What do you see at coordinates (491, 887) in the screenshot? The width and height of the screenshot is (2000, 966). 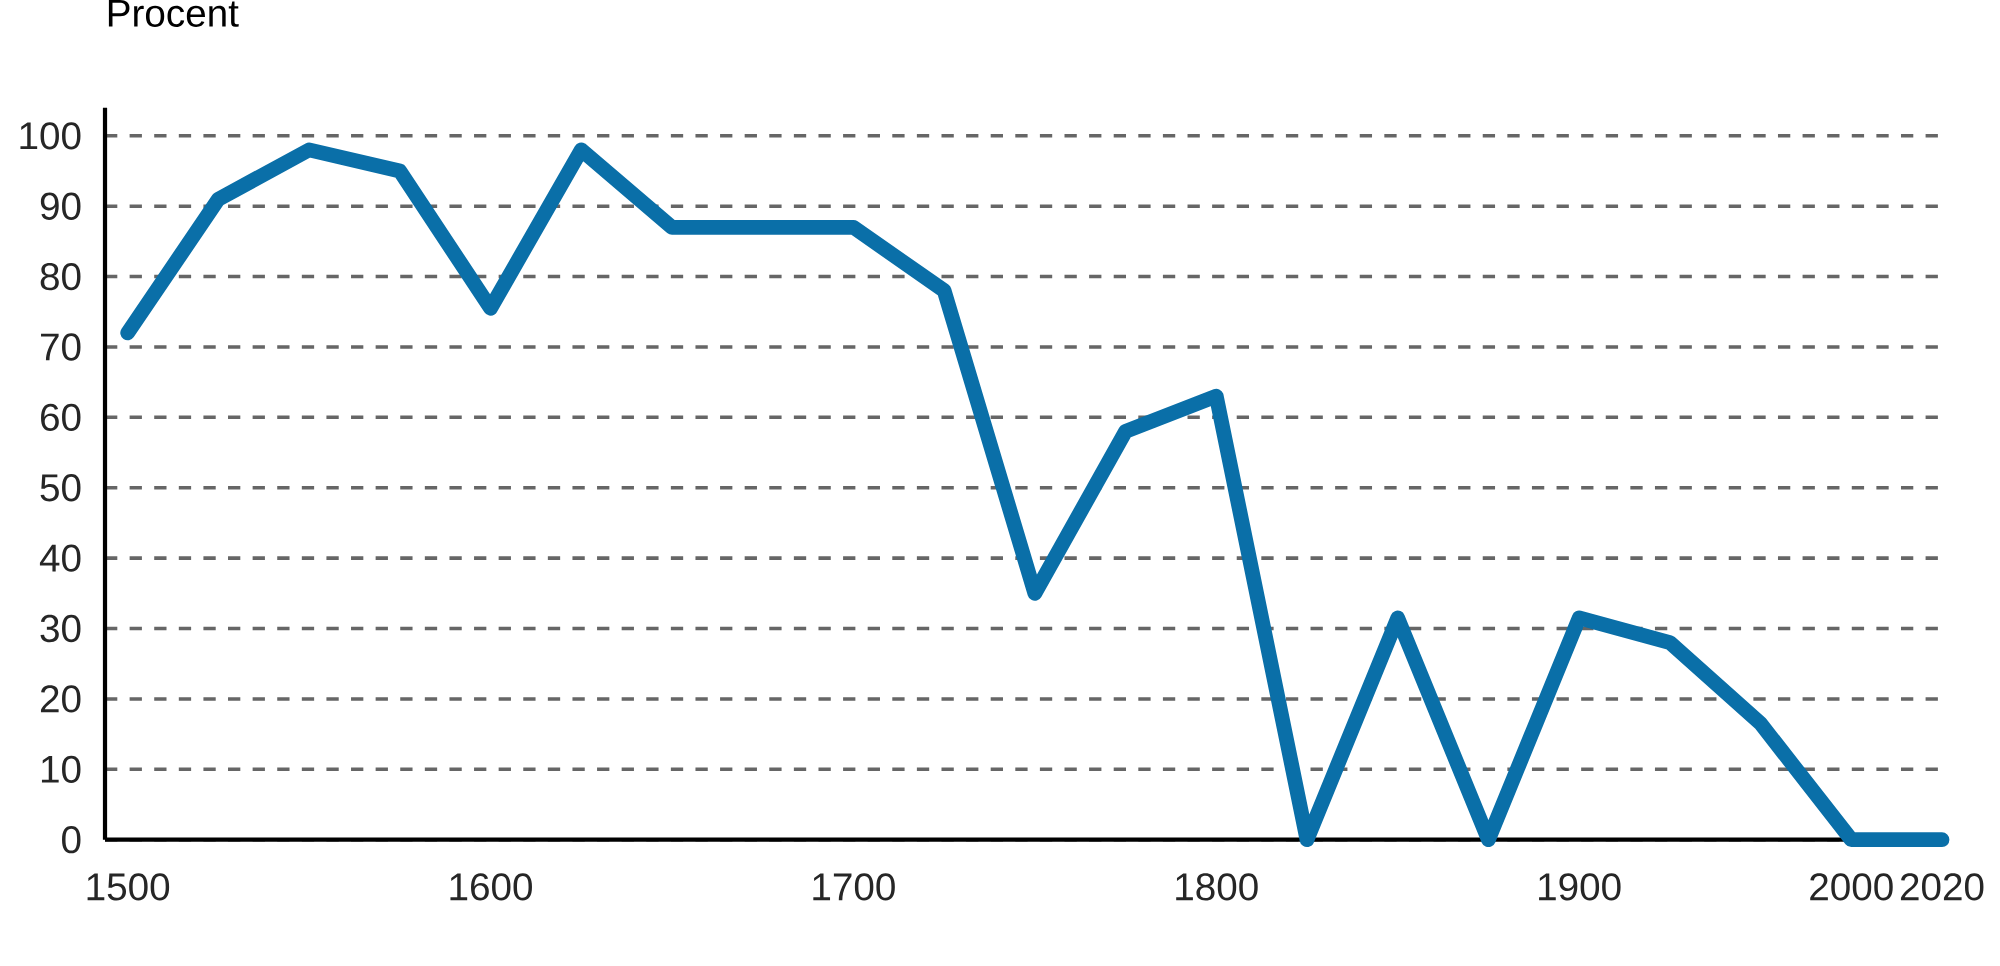 I see `x-tick-label: 1600` at bounding box center [491, 887].